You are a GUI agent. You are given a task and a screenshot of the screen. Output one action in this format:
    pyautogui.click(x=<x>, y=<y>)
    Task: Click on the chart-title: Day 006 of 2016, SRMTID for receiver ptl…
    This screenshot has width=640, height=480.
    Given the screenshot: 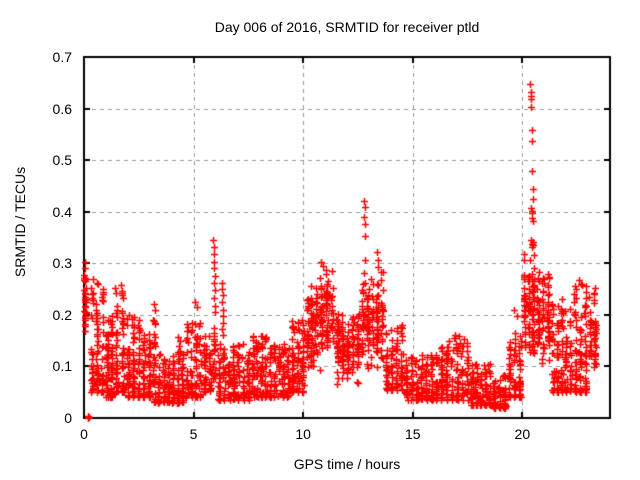 What is the action you would take?
    pyautogui.click(x=347, y=27)
    